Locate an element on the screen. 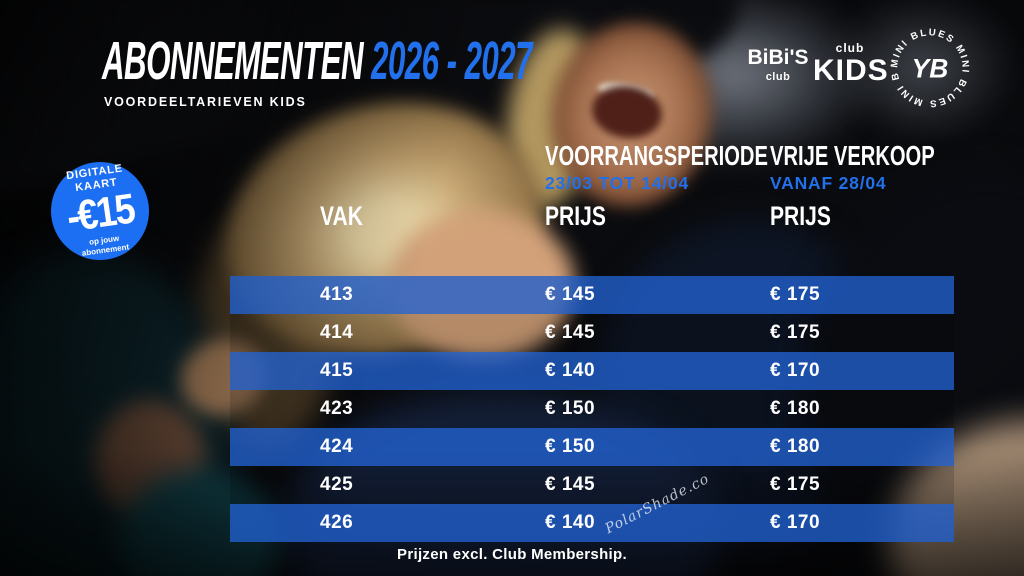 The height and width of the screenshot is (576, 1024). club-kids-logo-text: KIDS is located at coordinates (851, 70).